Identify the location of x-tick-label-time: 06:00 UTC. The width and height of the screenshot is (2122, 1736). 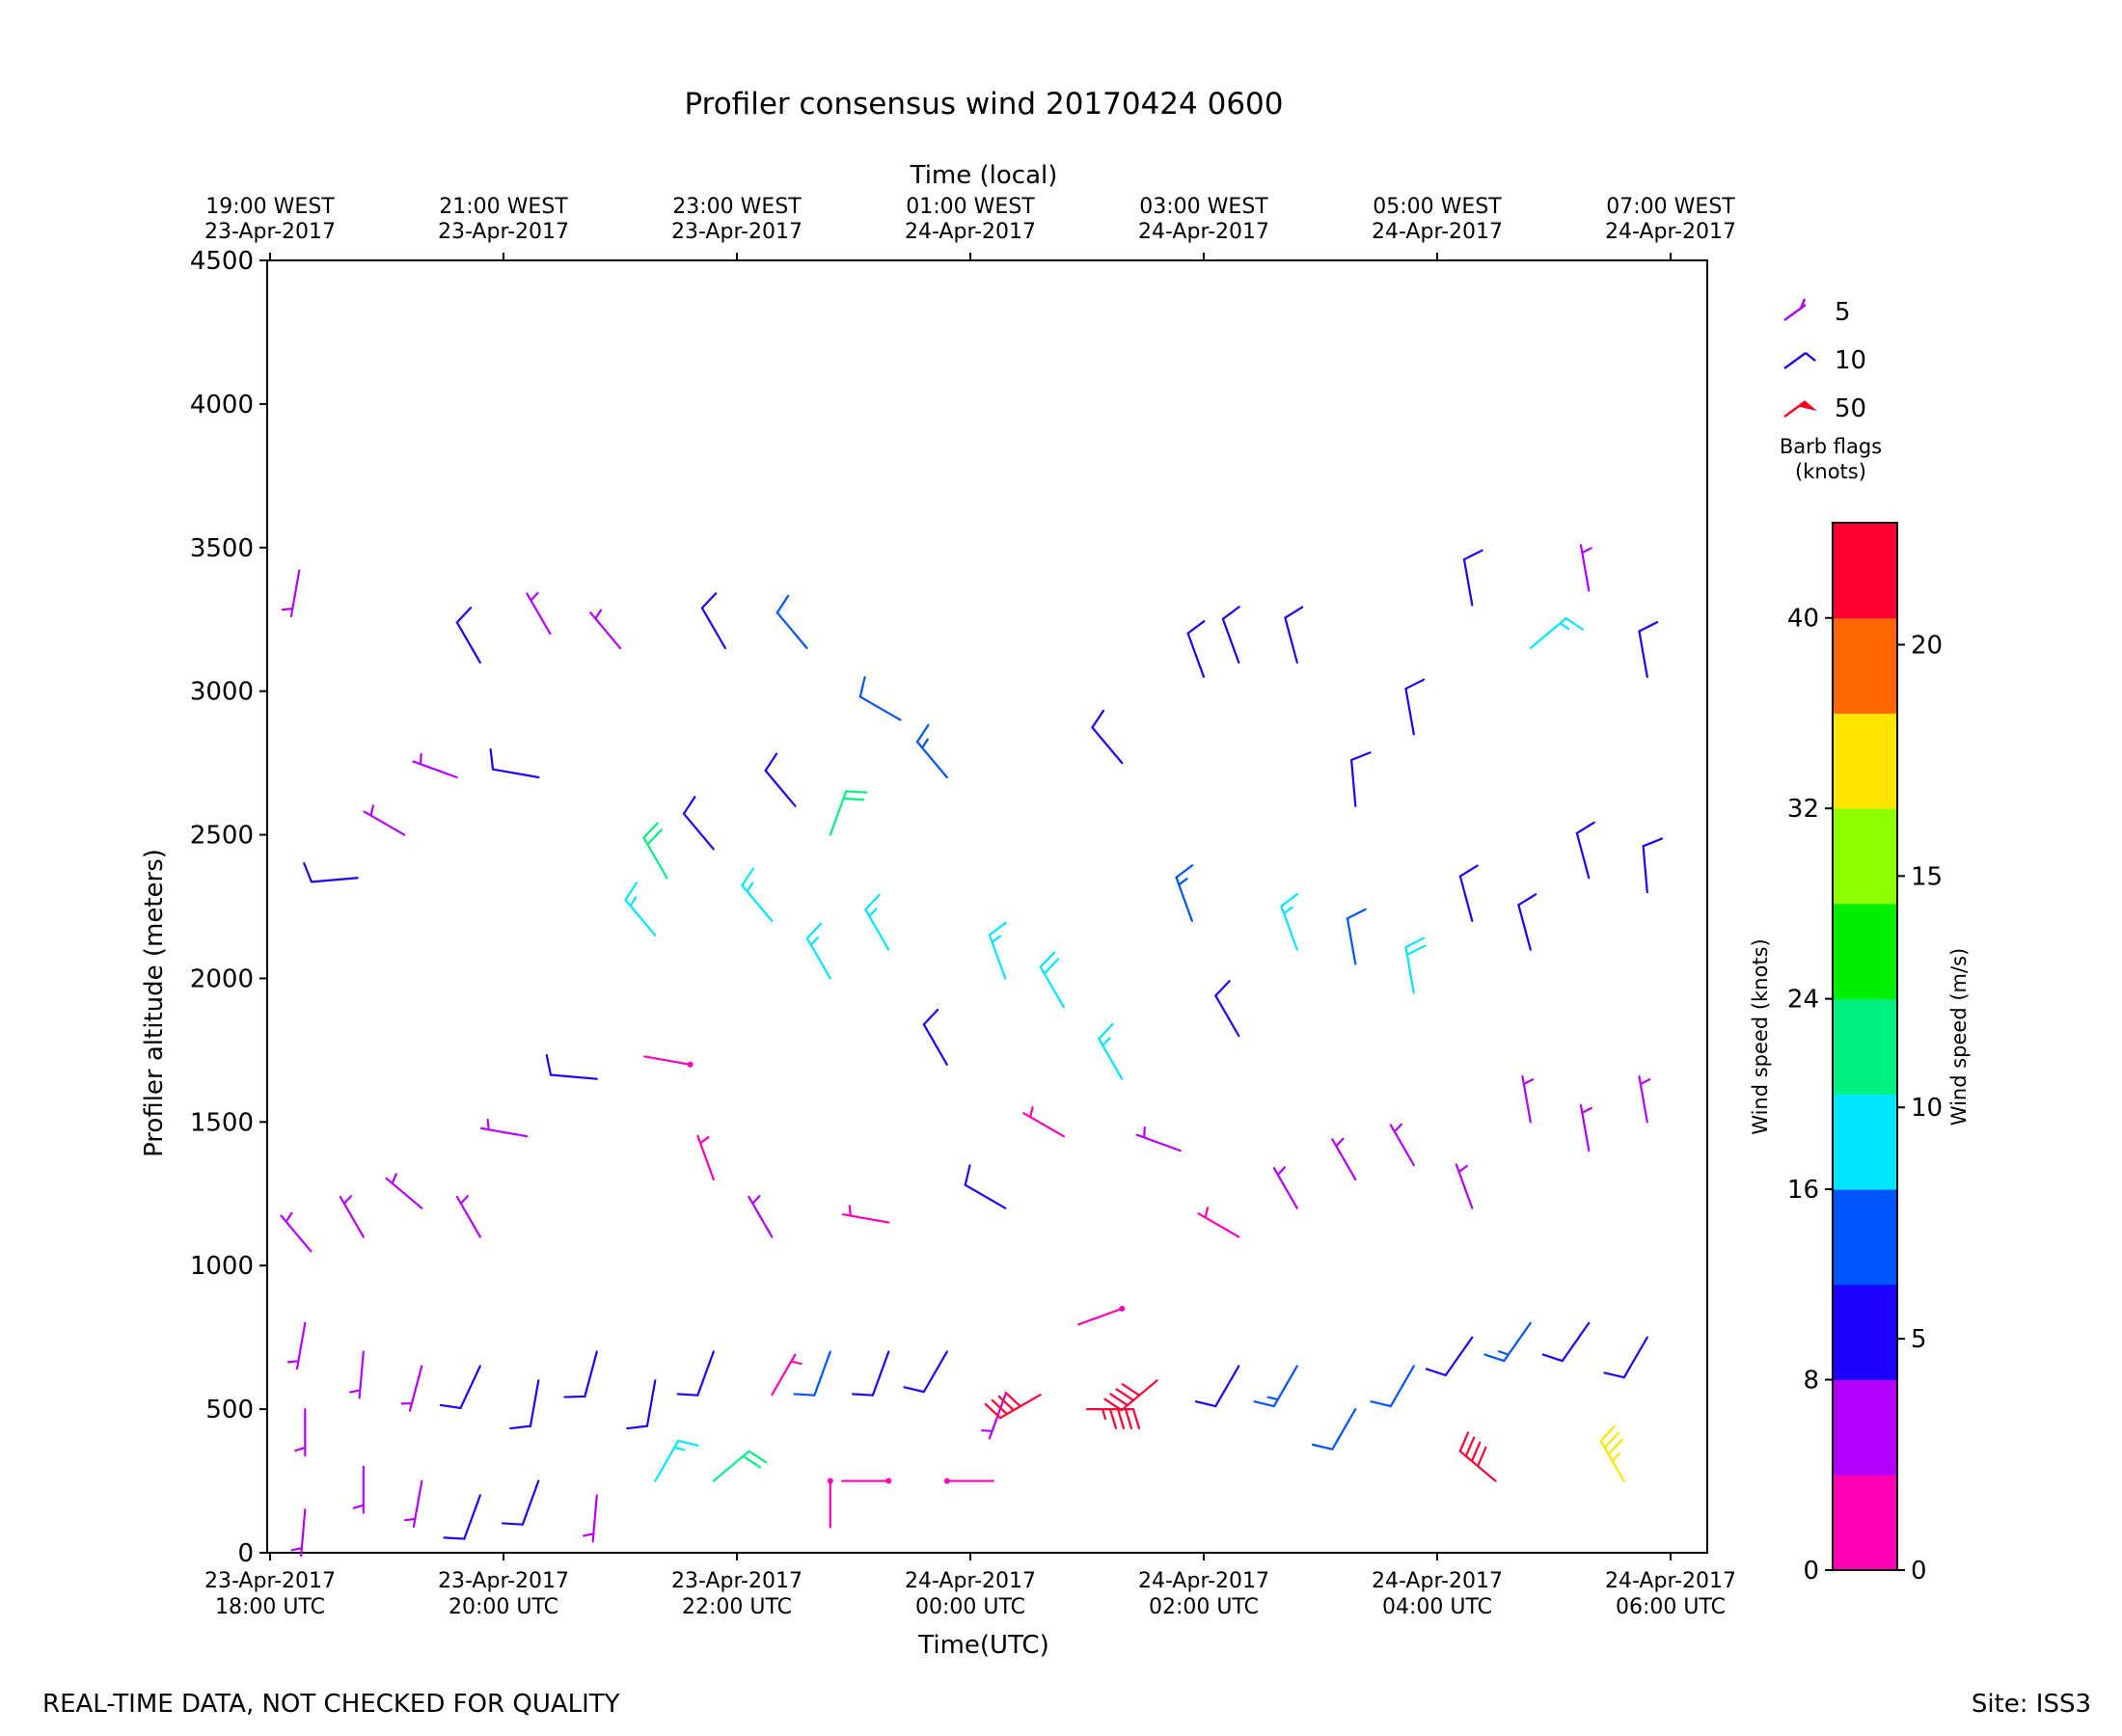
(1671, 1607).